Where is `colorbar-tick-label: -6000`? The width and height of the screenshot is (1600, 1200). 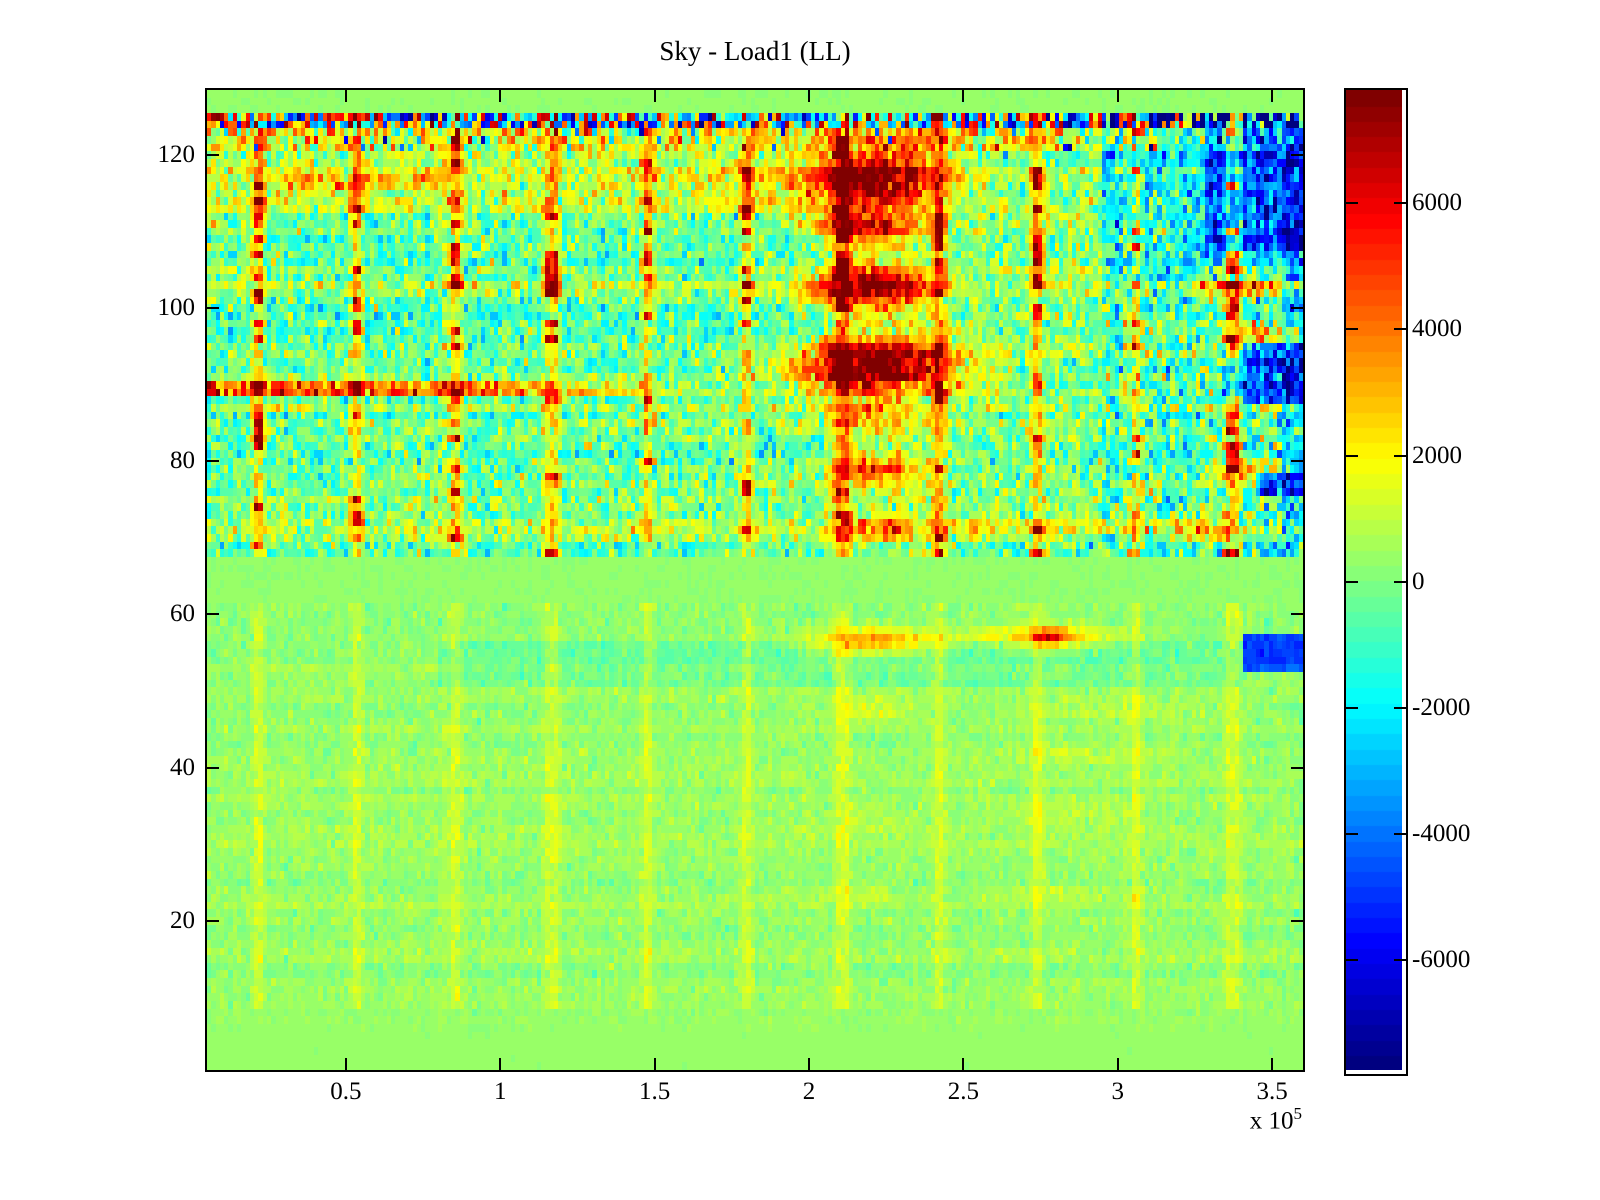 colorbar-tick-label: -6000 is located at coordinates (1441, 959).